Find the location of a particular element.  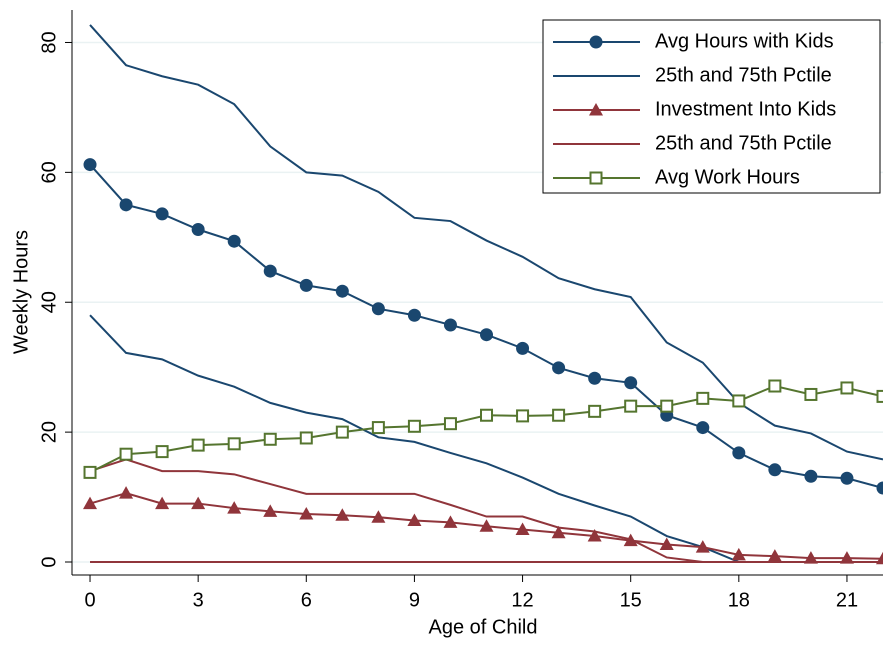

legend-label: Avg Work Hours is located at coordinates (727, 177).